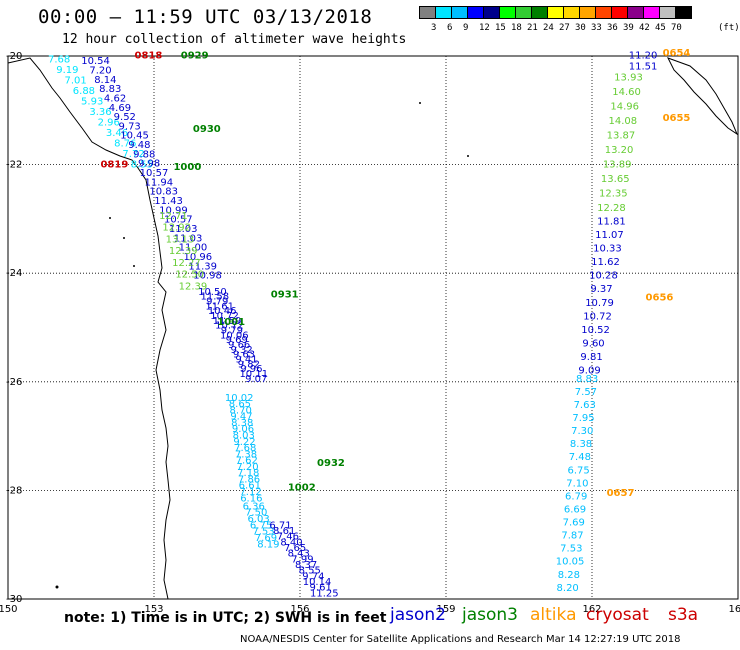 The height and width of the screenshot is (650, 740). What do you see at coordinates (516, 28) in the screenshot?
I see `color-scale-label: 18` at bounding box center [516, 28].